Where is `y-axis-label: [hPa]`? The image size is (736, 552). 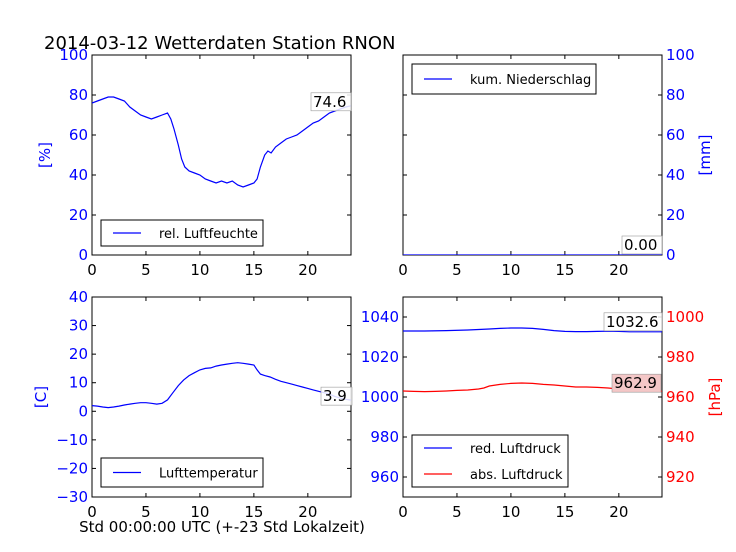
y-axis-label: [hPa] is located at coordinates (715, 397).